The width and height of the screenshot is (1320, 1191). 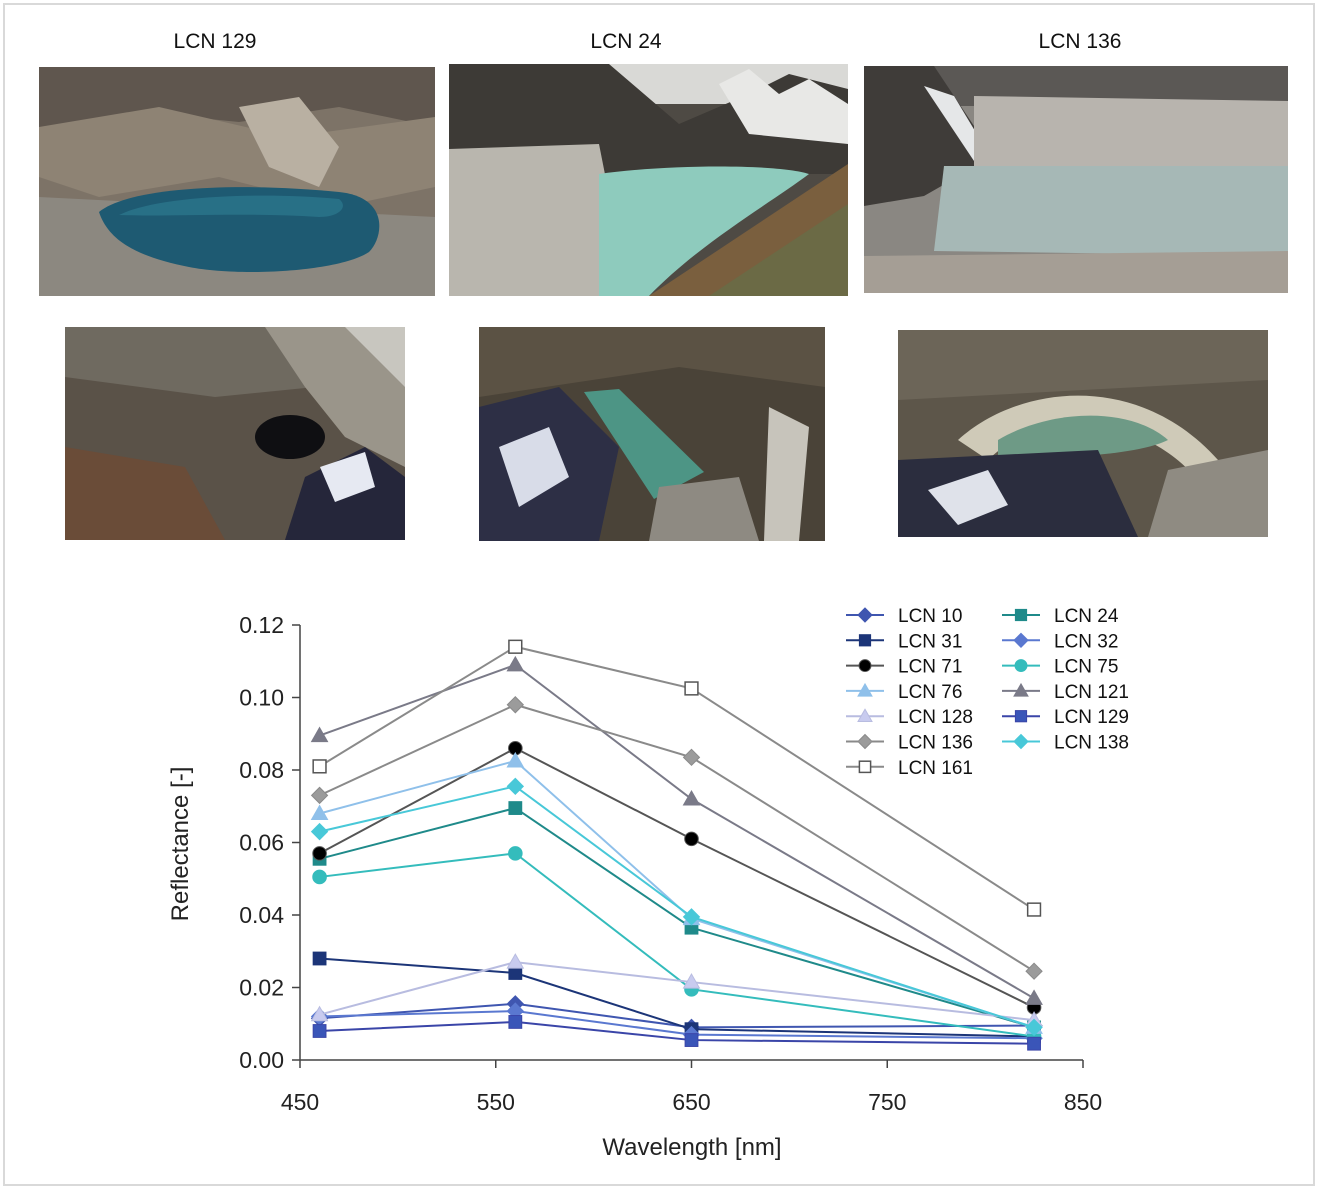 I want to click on y-tick-label: 0.02, so click(x=261, y=988).